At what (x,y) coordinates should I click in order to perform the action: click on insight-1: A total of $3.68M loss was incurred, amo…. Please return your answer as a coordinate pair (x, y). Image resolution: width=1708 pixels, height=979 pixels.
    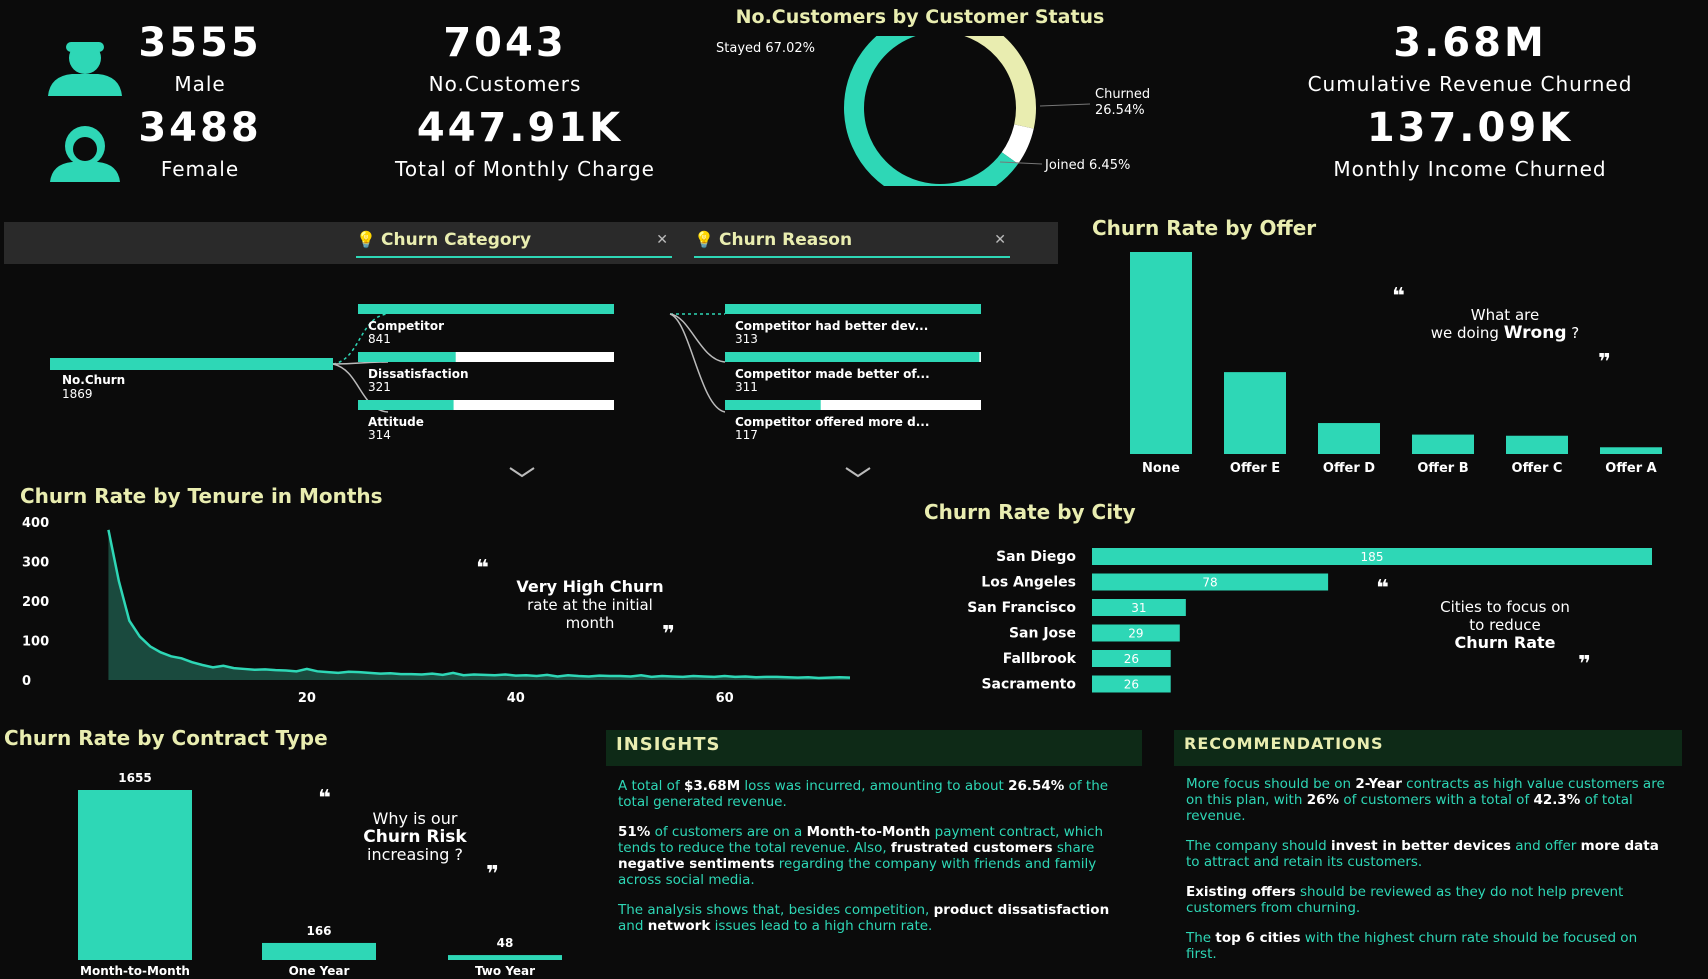
    Looking at the image, I should click on (863, 794).